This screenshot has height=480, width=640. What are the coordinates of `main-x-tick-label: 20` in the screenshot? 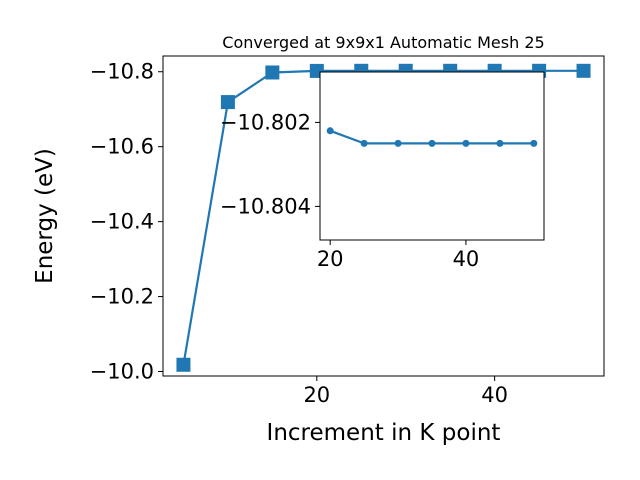 It's located at (316, 395).